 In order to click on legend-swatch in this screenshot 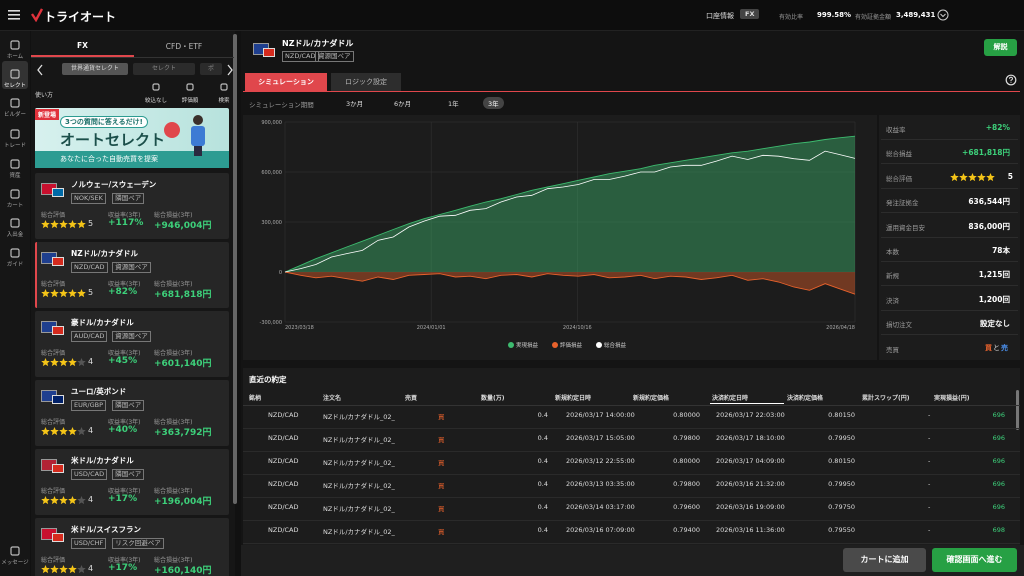, I will do `click(511, 345)`.